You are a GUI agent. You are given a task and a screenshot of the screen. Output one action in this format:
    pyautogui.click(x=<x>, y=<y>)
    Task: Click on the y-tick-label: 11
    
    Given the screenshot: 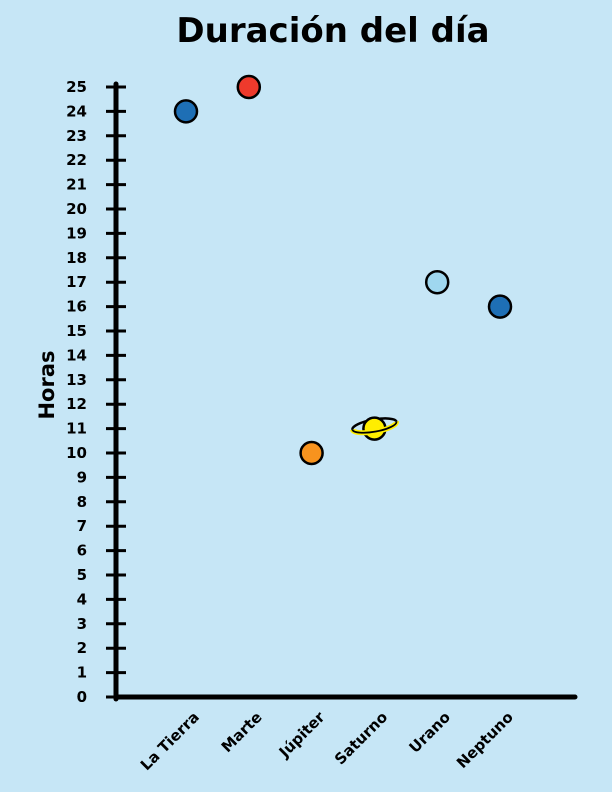 What is the action you would take?
    pyautogui.click(x=76, y=429)
    